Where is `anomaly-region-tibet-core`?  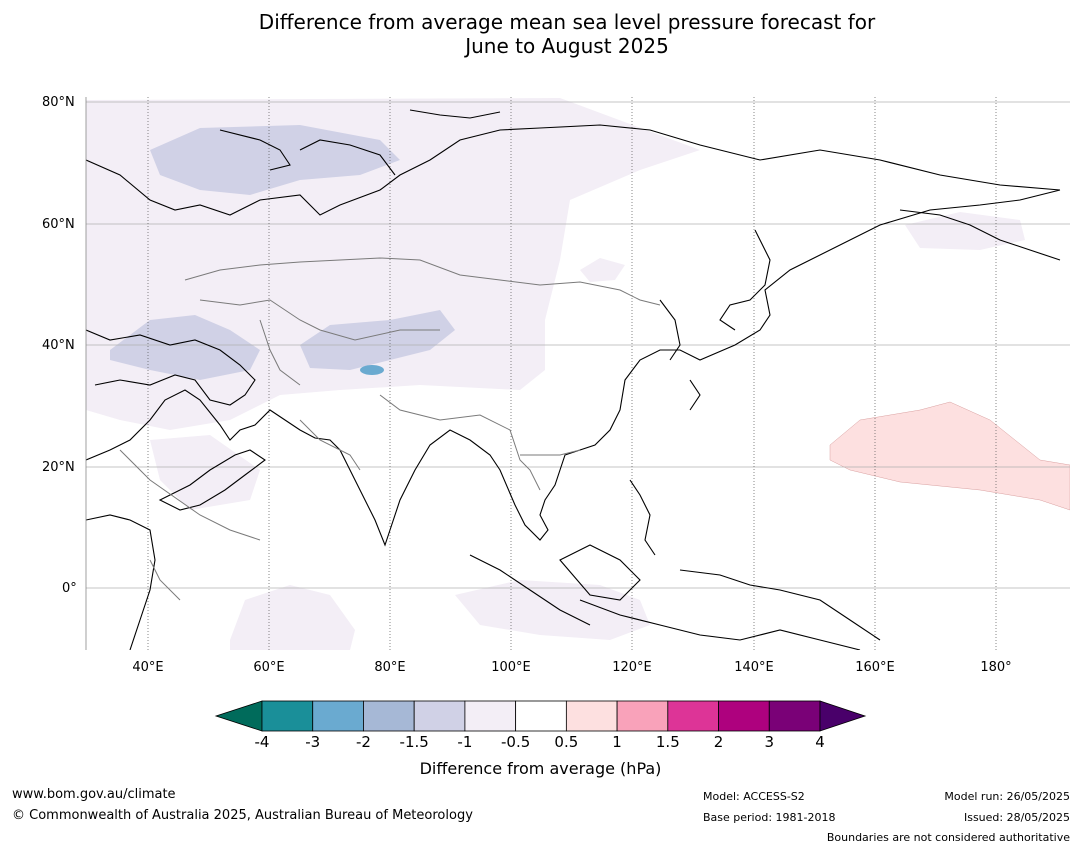
anomaly-region-tibet-core is located at coordinates (372, 370).